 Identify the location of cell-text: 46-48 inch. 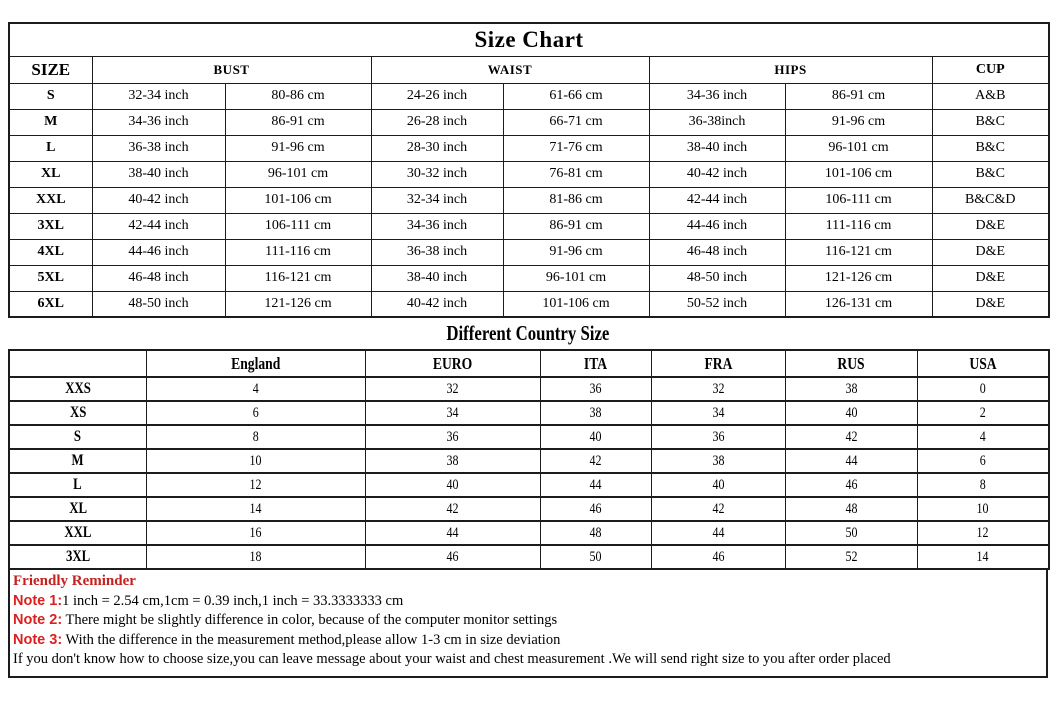
(717, 251).